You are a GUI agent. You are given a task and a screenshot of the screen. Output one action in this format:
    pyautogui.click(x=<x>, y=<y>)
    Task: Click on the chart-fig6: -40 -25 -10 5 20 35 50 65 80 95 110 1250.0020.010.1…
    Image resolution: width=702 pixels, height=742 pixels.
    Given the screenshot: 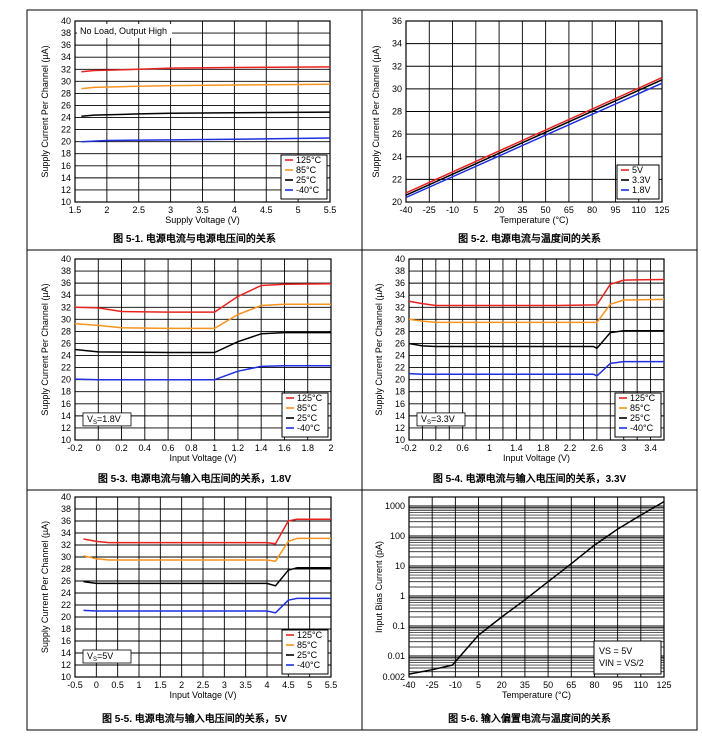 What is the action you would take?
    pyautogui.click(x=523, y=610)
    